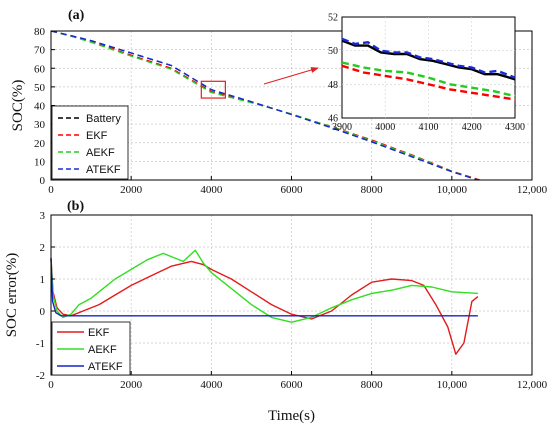  I want to click on error-x-tick-label: 10,000, so click(452, 385).